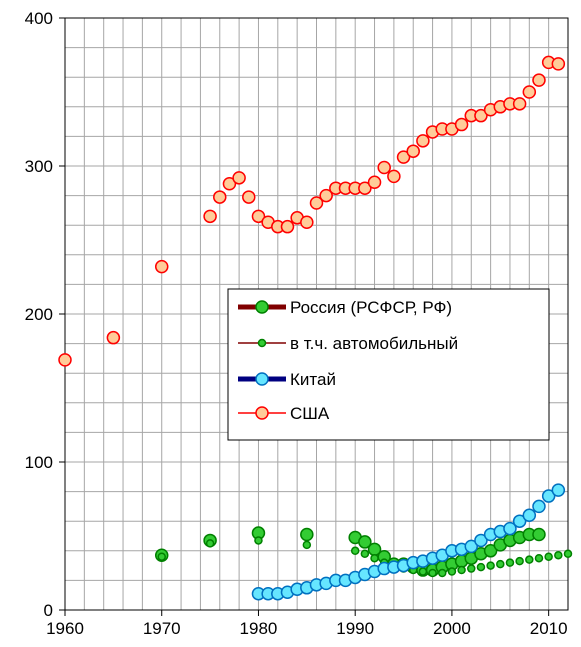 This screenshot has width=581, height=647. I want to click on legend-label: Китай, so click(313, 379).